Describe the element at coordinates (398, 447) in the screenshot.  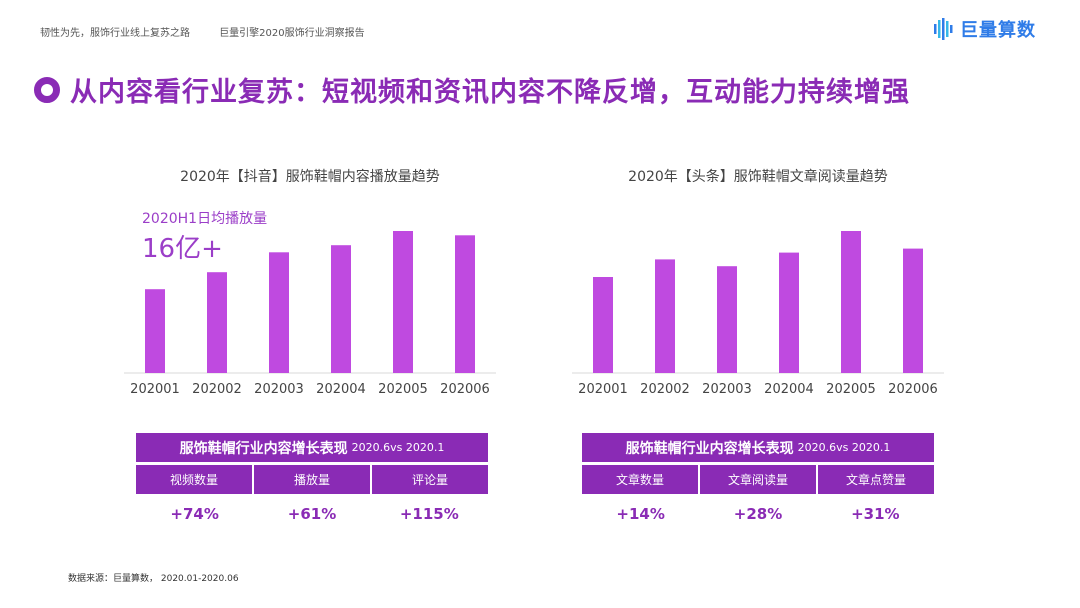
I see `douyin-table-subtitle: 2020.6vs 2020.1` at that location.